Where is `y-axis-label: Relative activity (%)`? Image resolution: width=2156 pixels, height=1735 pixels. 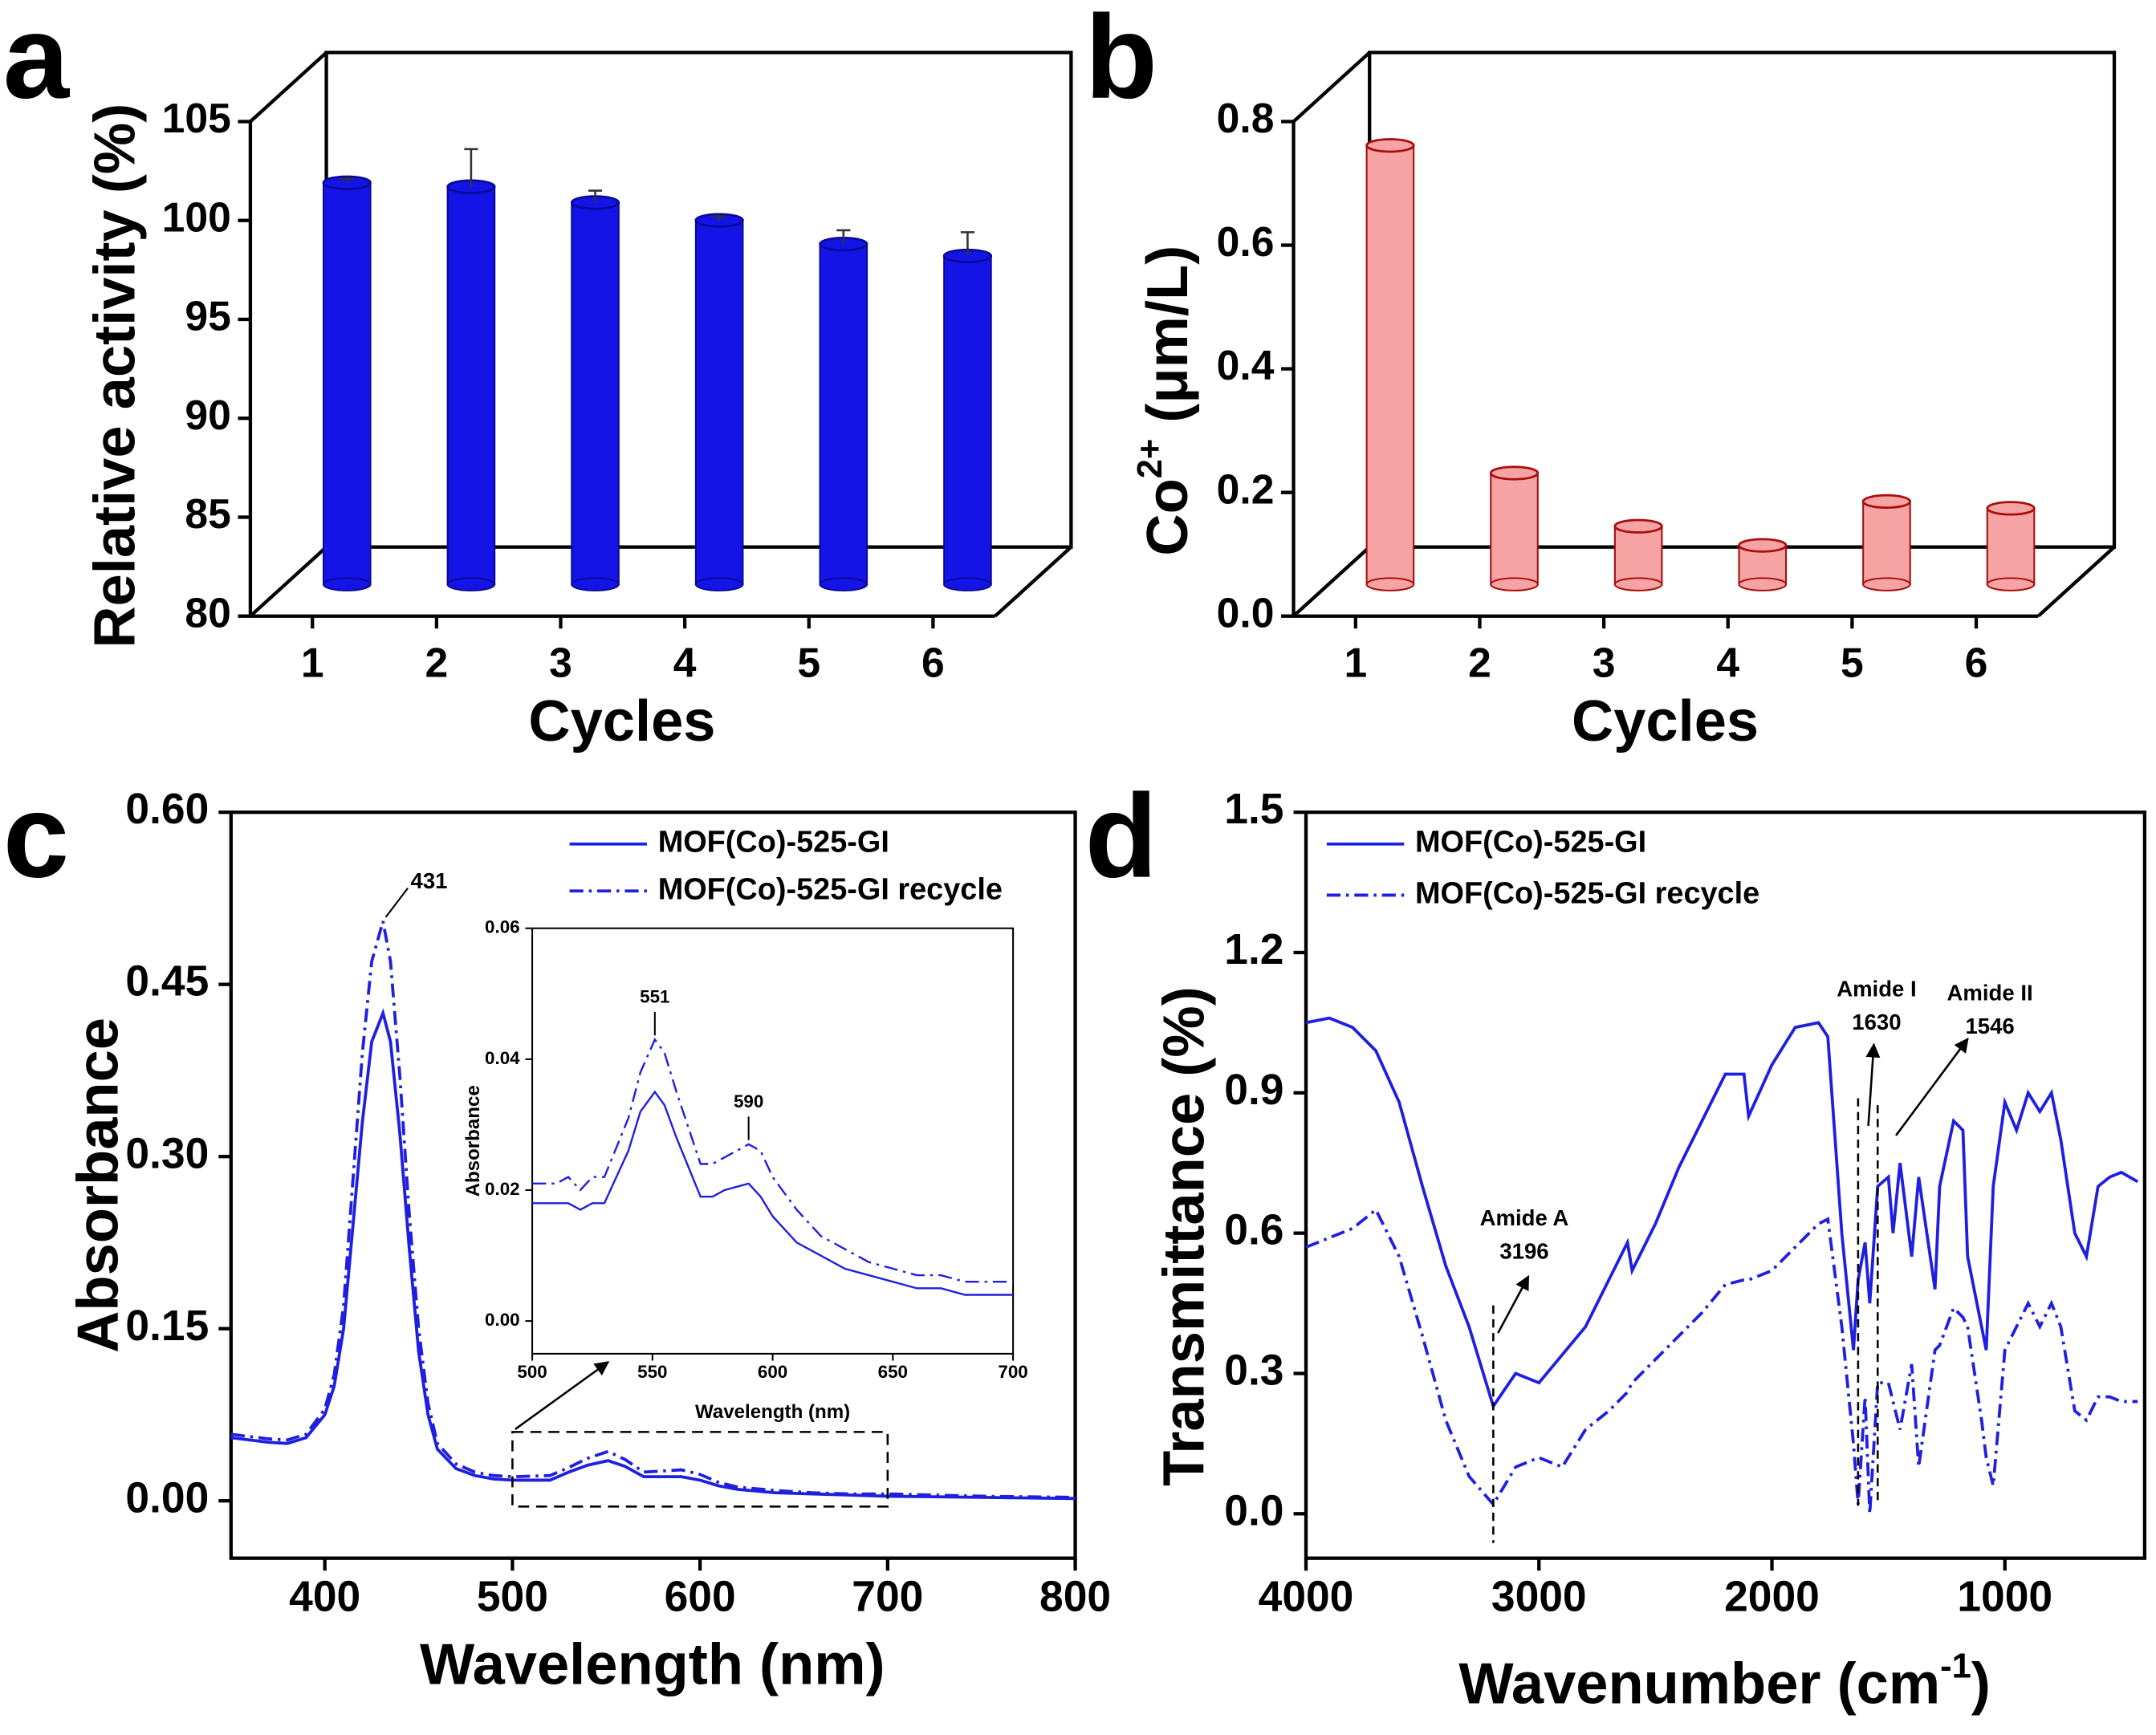 y-axis-label: Relative activity (%) is located at coordinates (115, 376).